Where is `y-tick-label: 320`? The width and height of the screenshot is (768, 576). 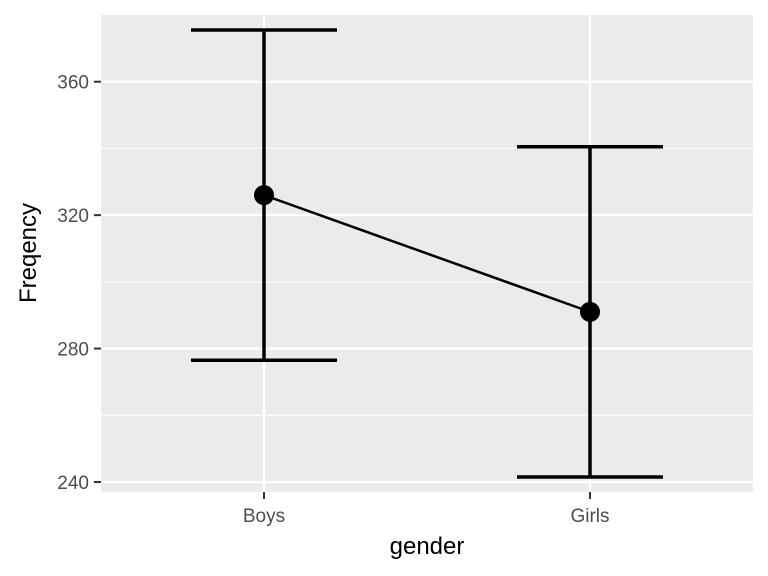 y-tick-label: 320 is located at coordinates (73, 216).